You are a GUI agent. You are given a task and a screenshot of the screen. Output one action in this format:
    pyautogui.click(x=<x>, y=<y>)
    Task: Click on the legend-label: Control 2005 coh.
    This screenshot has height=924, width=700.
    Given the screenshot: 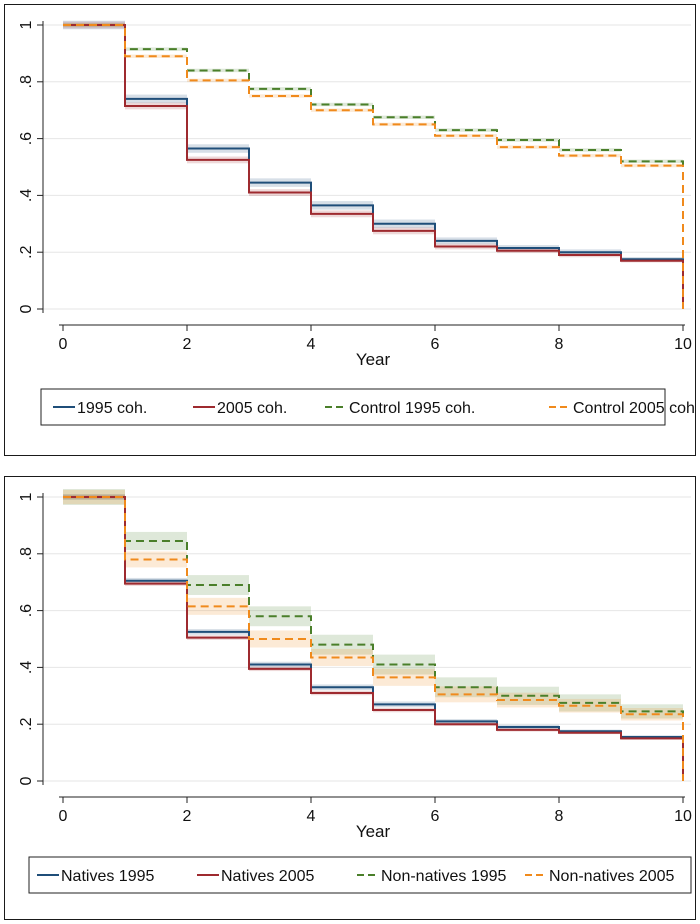 What is the action you would take?
    pyautogui.click(x=634, y=408)
    